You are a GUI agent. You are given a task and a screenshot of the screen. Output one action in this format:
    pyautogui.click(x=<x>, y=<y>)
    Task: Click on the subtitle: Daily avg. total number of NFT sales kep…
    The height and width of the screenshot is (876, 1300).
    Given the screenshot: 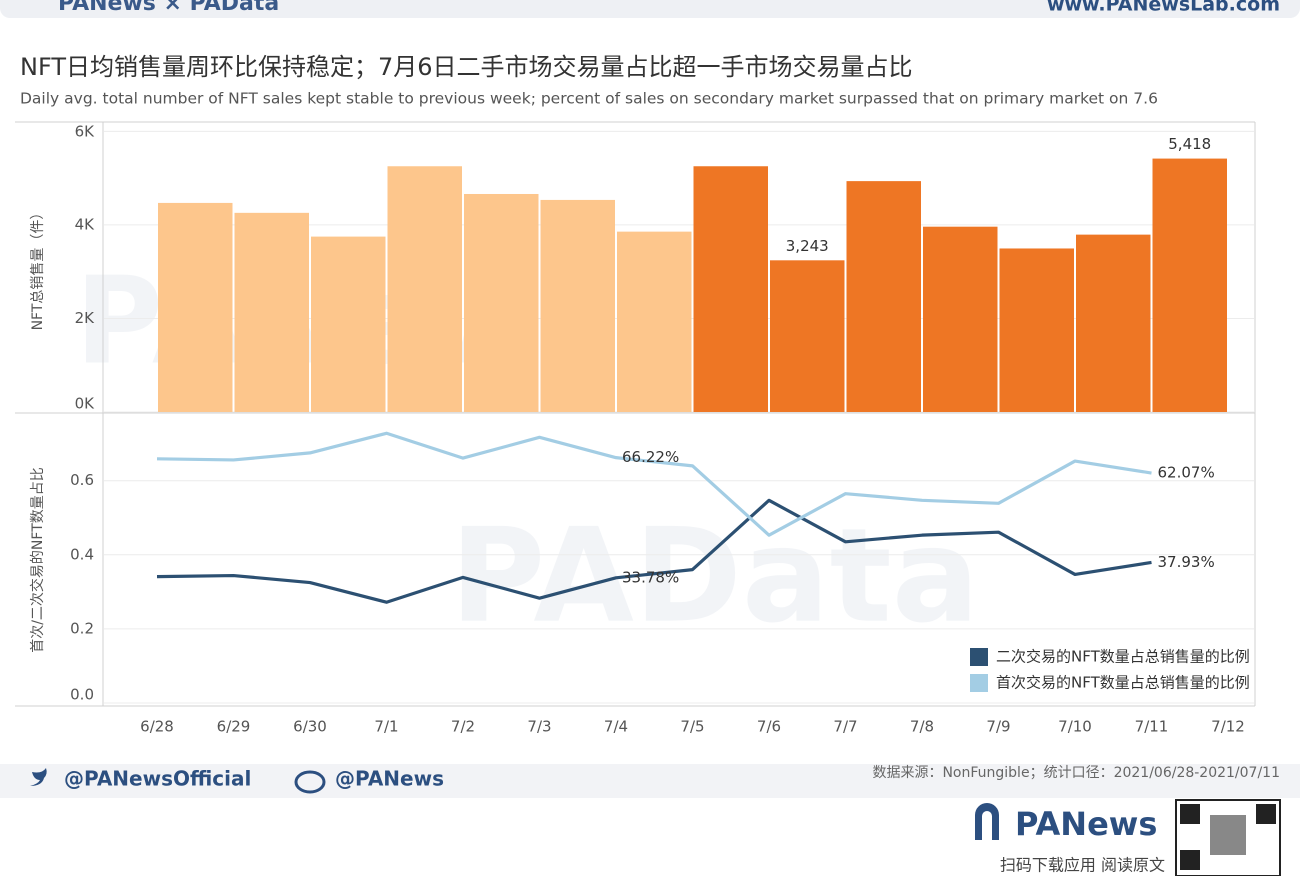 What is the action you would take?
    pyautogui.click(x=589, y=99)
    